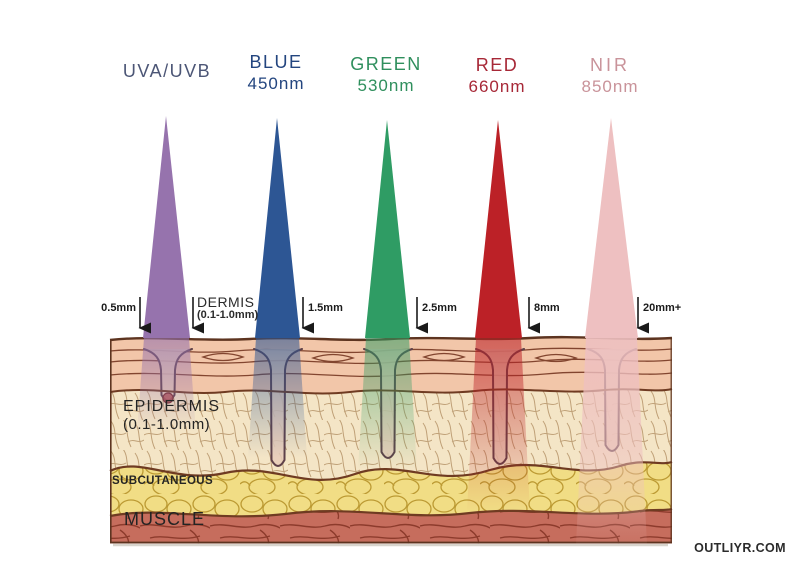 Image resolution: width=800 pixels, height=562 pixels. Describe the element at coordinates (611, 441) in the screenshot. I see `nir-penetration-band` at that location.